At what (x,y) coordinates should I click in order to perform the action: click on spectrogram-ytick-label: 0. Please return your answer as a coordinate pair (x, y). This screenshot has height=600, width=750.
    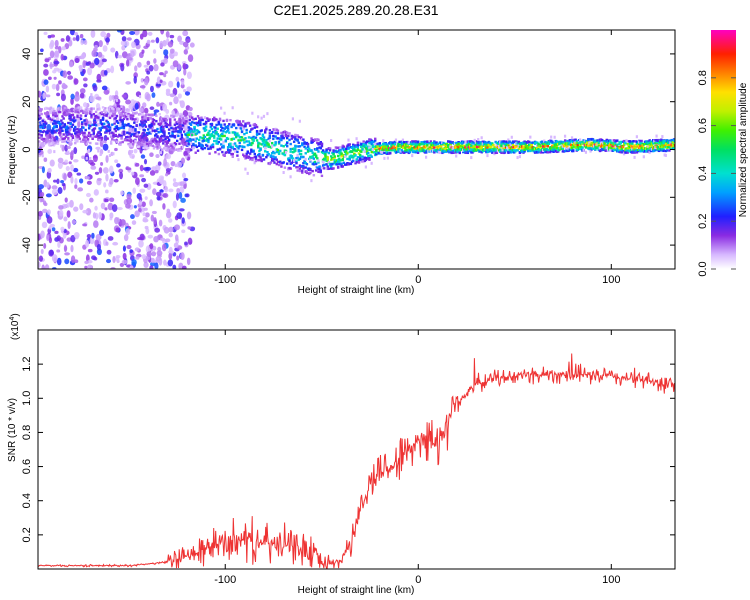
    Looking at the image, I should click on (27, 149).